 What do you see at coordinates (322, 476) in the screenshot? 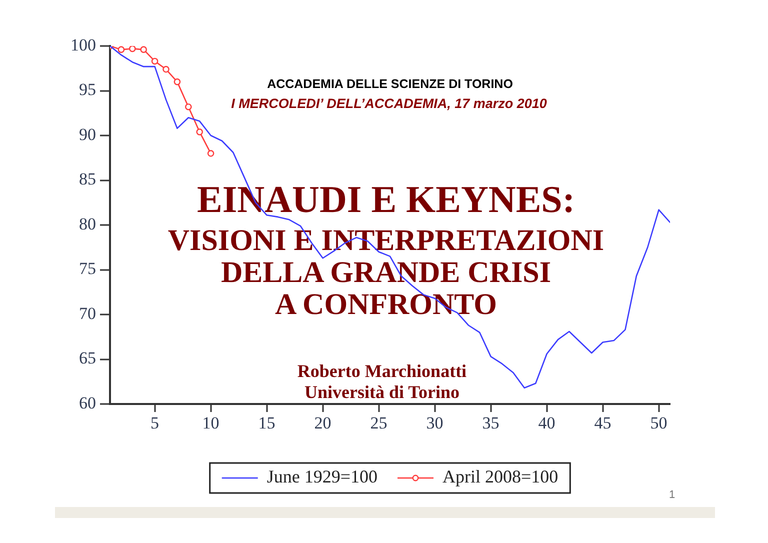
I see `legend-label: June 1929=100` at bounding box center [322, 476].